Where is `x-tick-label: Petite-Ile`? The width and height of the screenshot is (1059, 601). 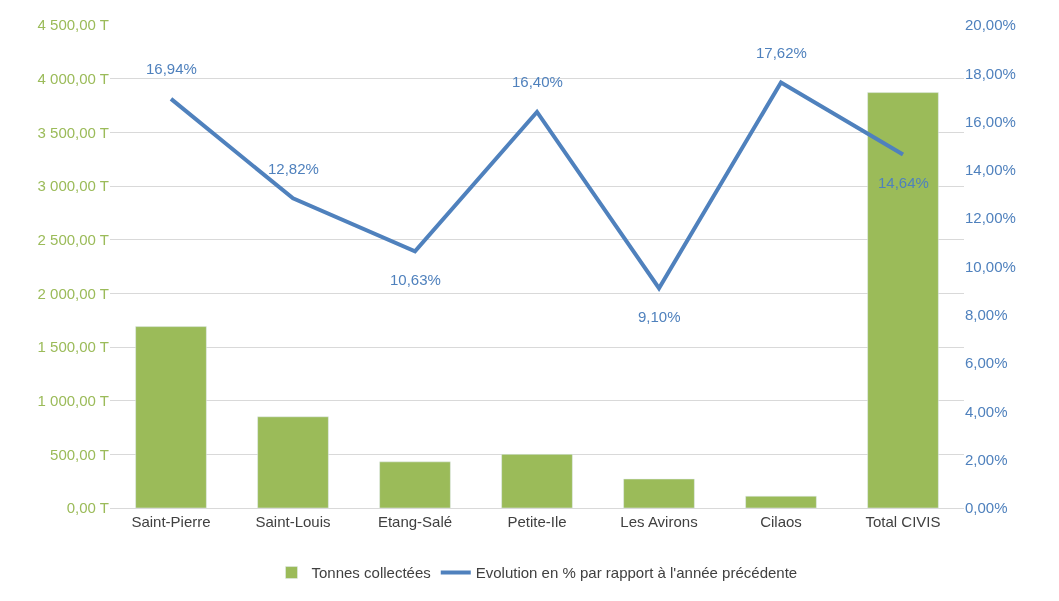
x-tick-label: Petite-Ile is located at coordinates (537, 521).